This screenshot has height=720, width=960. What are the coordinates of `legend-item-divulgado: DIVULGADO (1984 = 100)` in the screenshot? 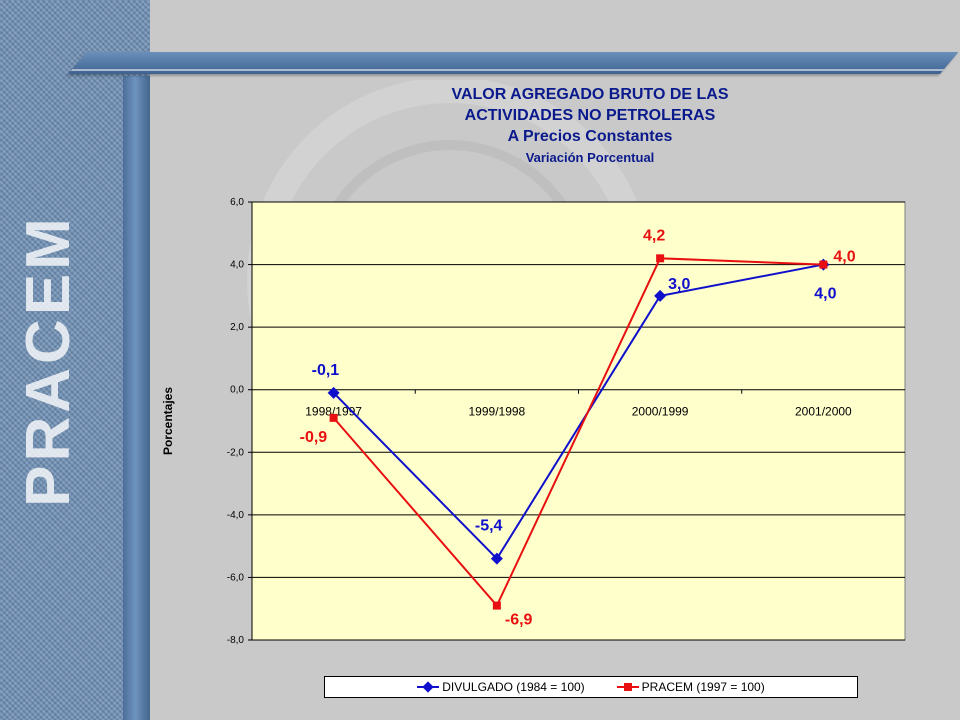 It's located at (501, 687).